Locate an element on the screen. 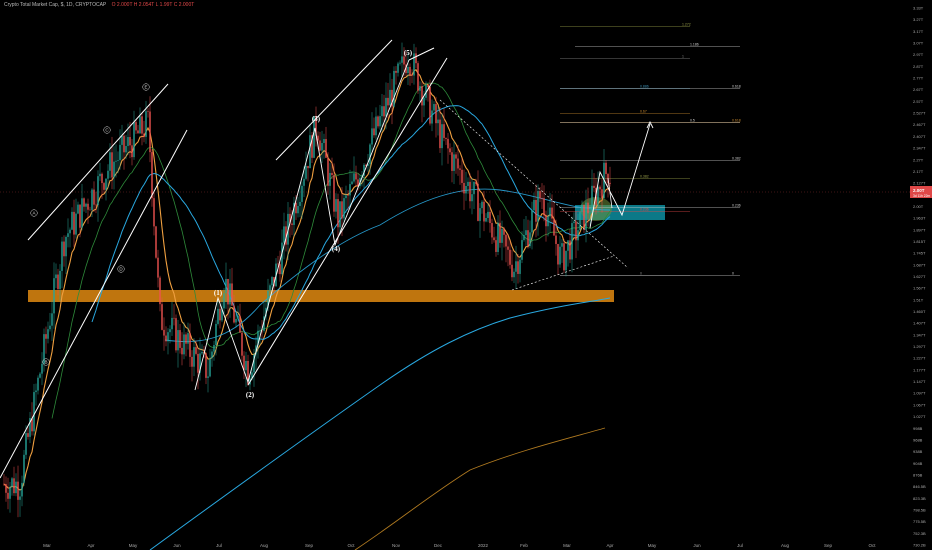 This screenshot has width=932, height=550. price-axis-label: 1.347T is located at coordinates (919, 334).